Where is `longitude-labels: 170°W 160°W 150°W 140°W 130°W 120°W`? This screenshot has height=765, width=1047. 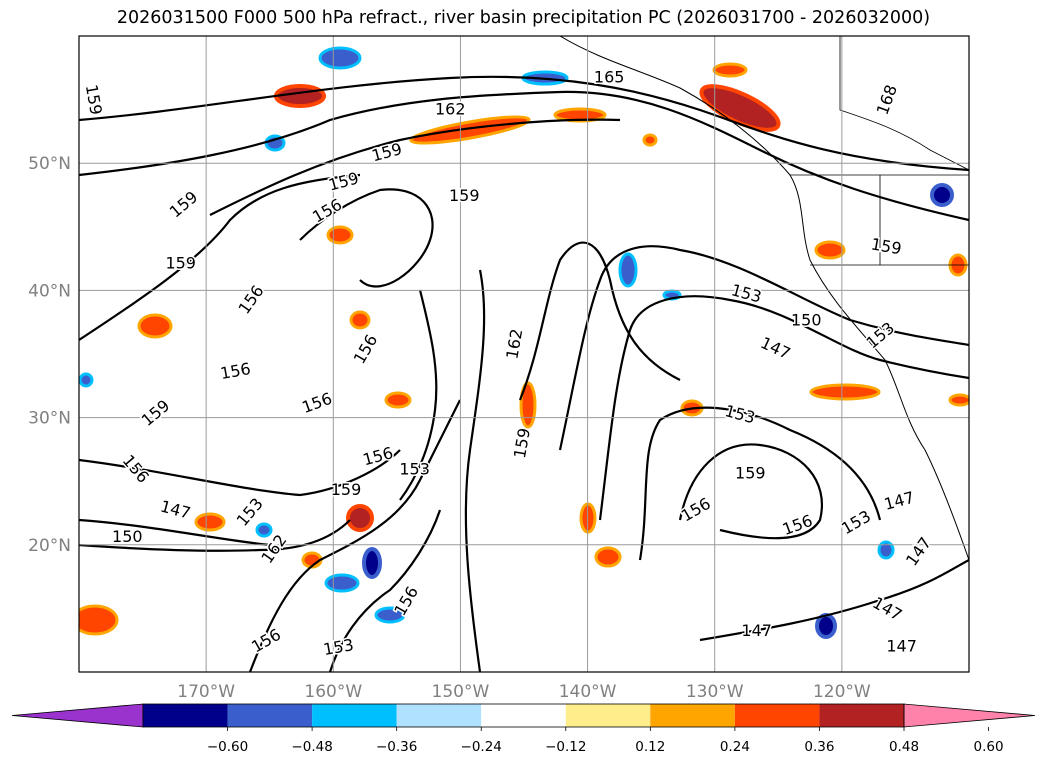 longitude-labels: 170°W 160°W 150°W 140°W 130°W 120°W is located at coordinates (524, 692).